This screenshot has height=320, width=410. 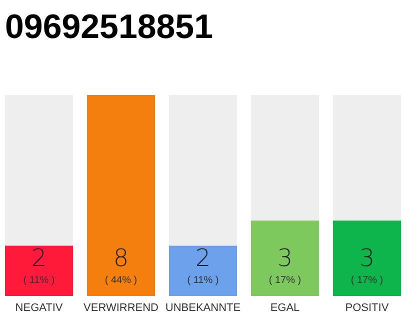 I want to click on chart-title: 09692518851, so click(x=109, y=27).